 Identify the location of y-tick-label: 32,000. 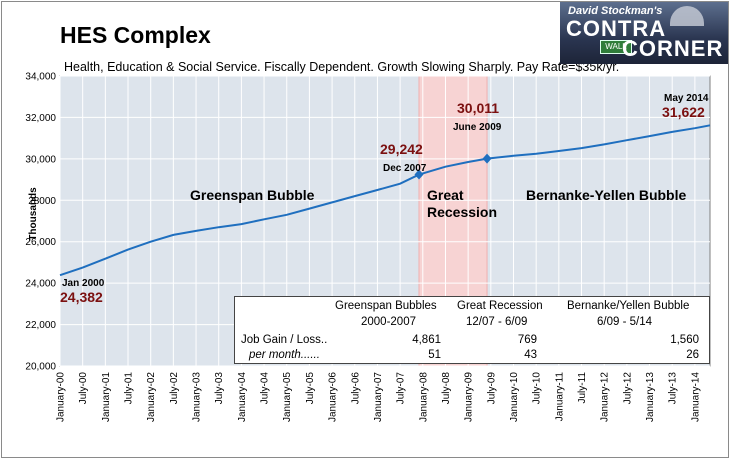
(40, 118).